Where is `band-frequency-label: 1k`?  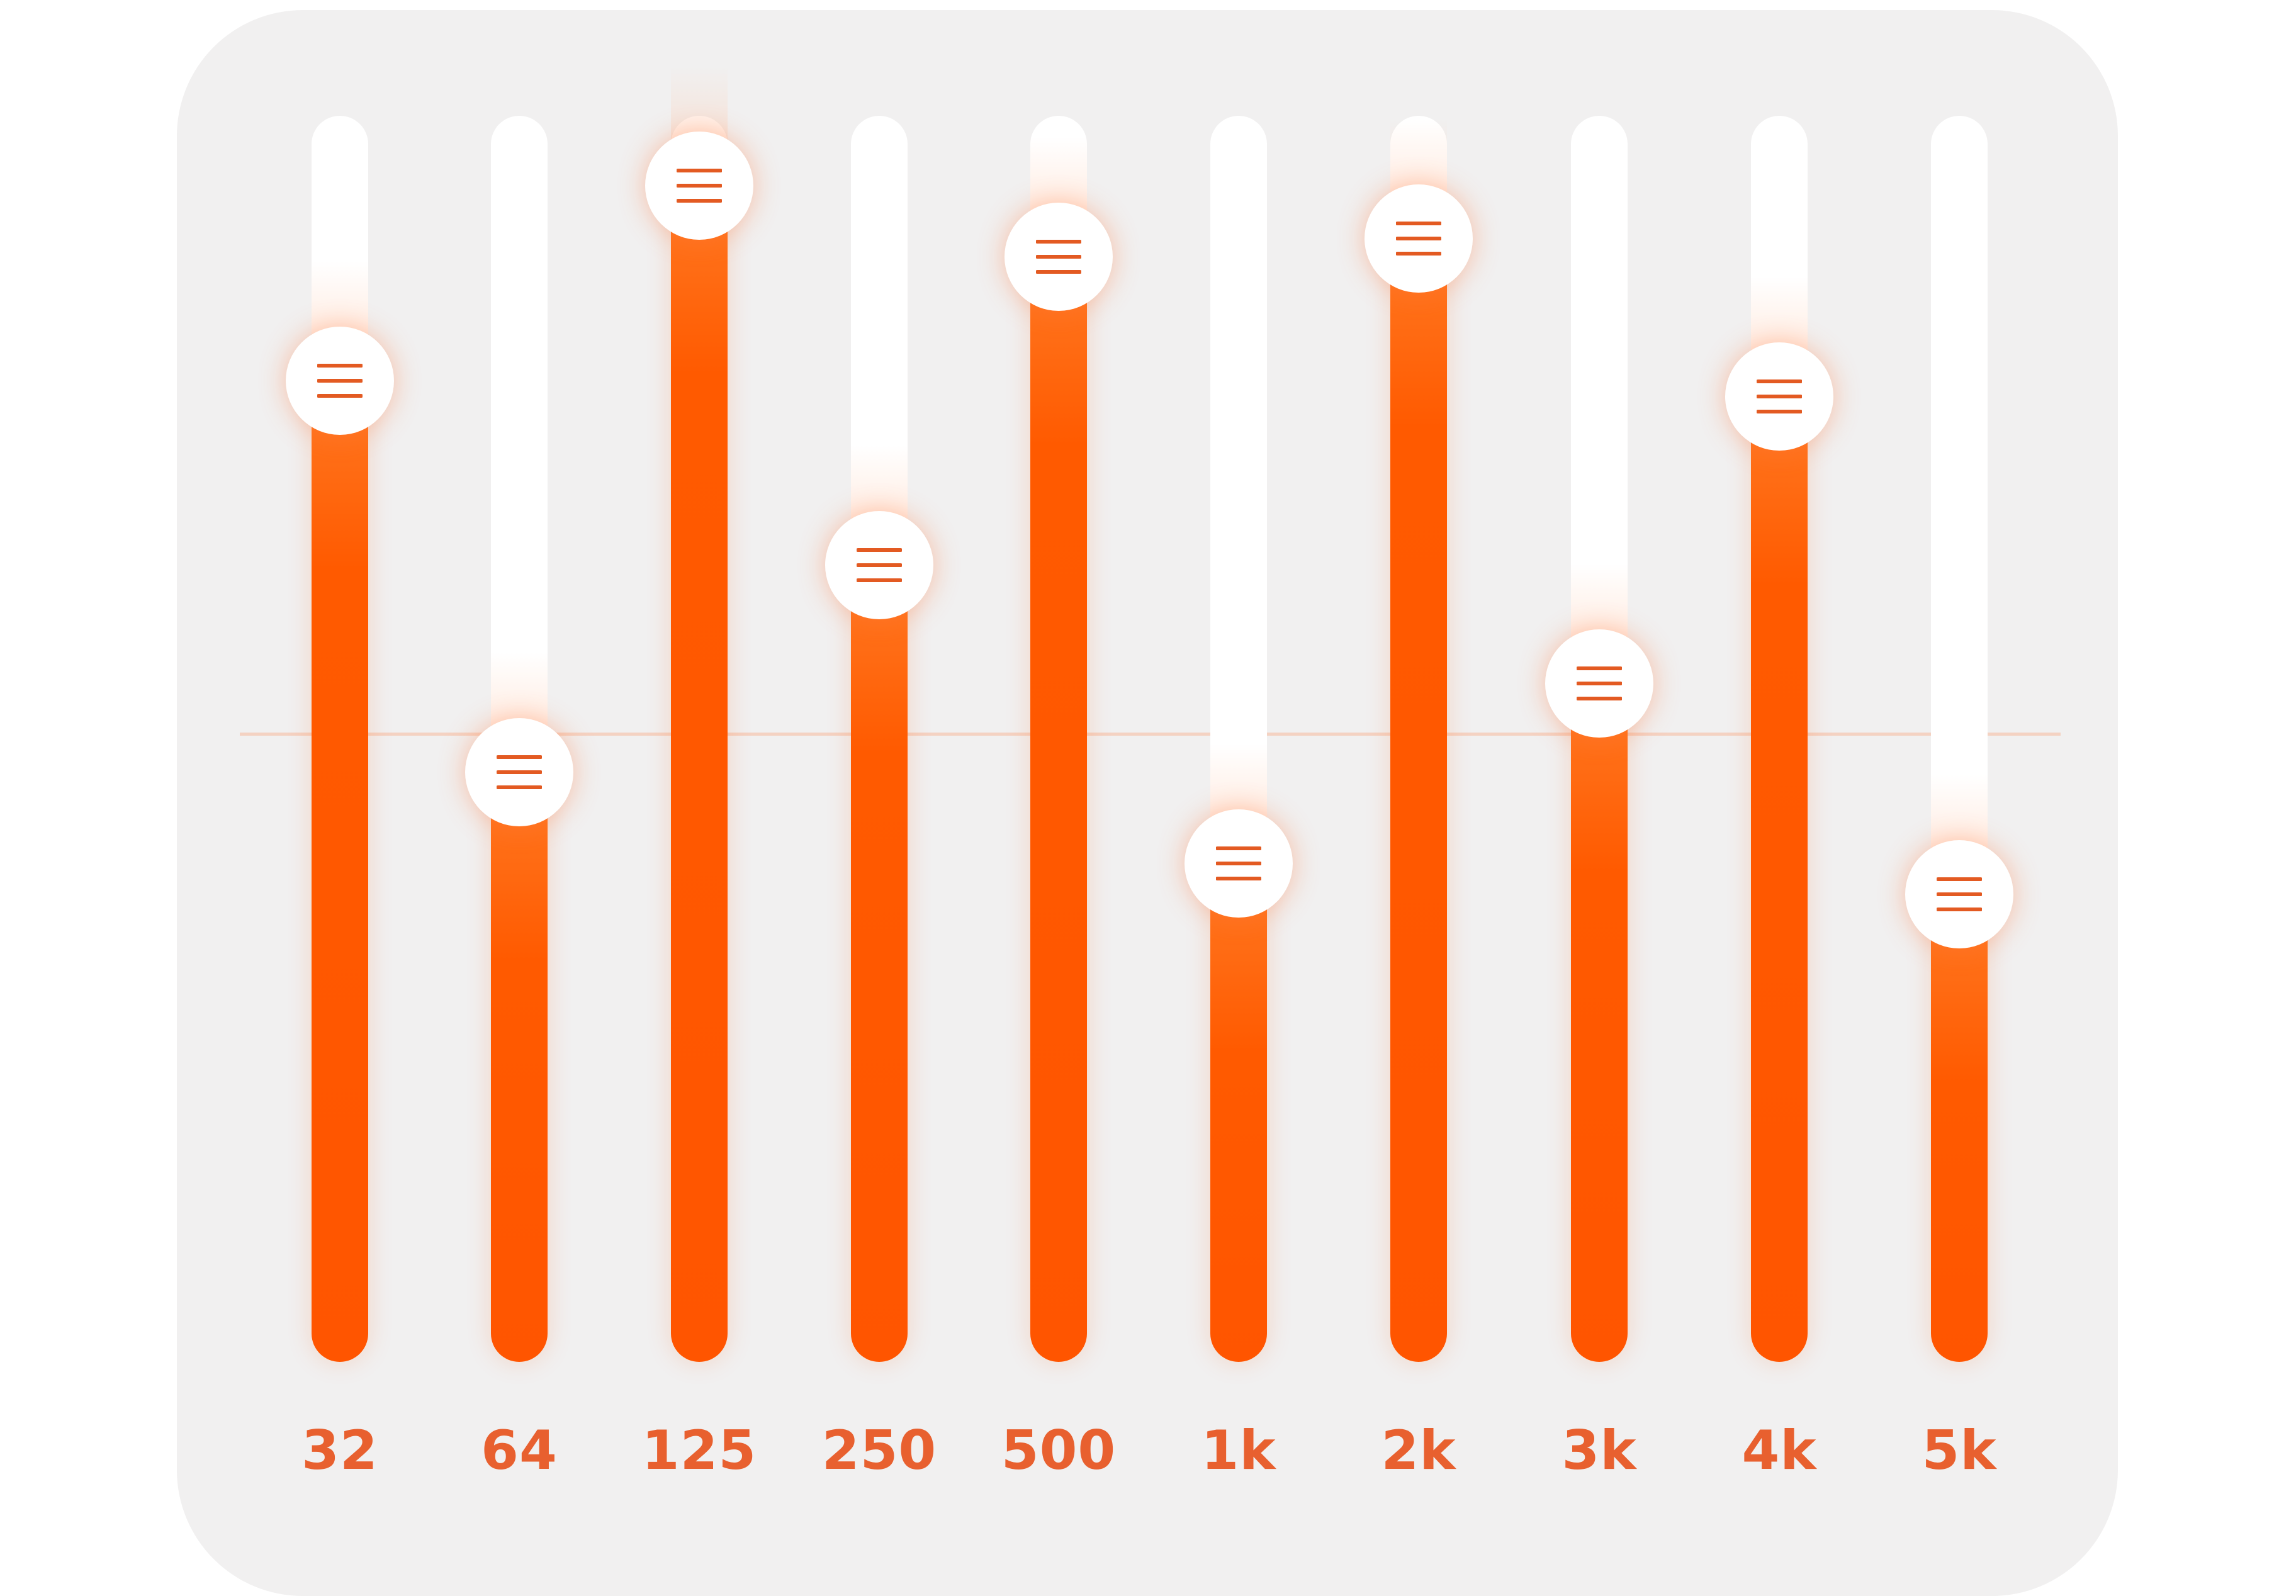
band-frequency-label: 1k is located at coordinates (1238, 1450).